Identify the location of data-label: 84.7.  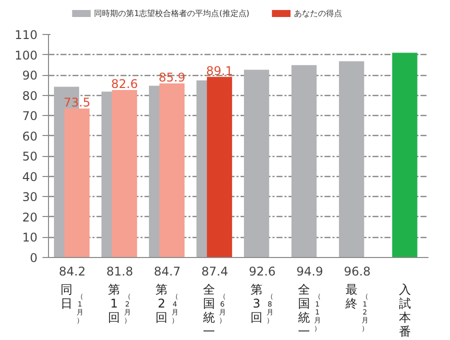
(167, 271).